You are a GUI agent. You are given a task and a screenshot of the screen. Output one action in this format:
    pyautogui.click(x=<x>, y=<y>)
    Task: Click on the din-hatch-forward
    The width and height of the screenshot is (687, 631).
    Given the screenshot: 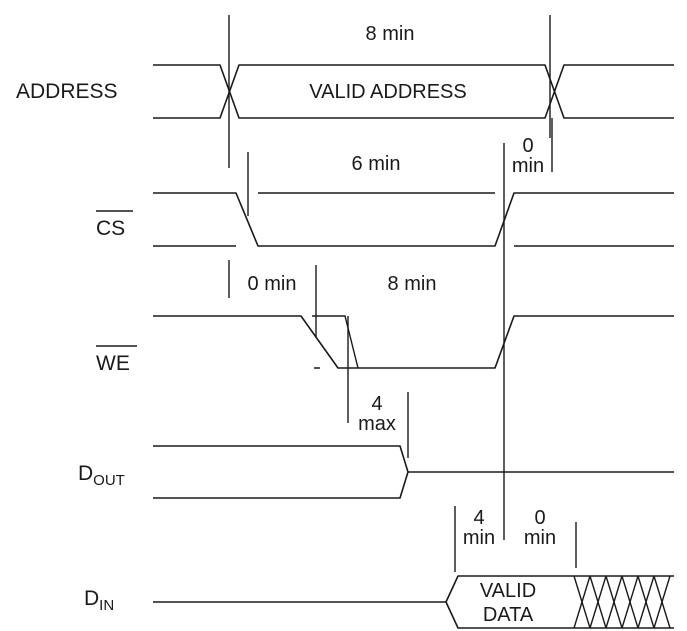 What is the action you would take?
    pyautogui.click(x=622, y=602)
    